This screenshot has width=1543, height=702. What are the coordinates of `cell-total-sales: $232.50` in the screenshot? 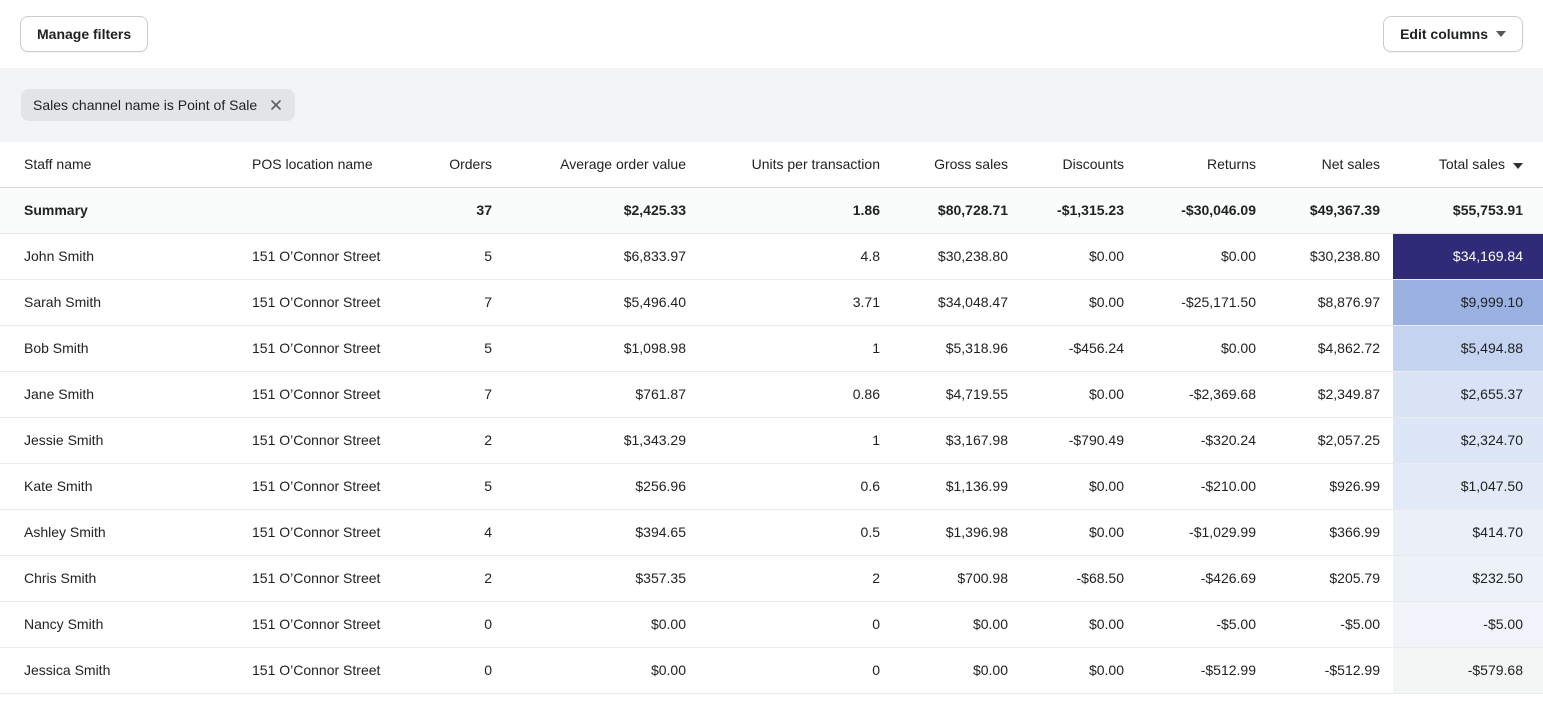 It's located at (1468, 578).